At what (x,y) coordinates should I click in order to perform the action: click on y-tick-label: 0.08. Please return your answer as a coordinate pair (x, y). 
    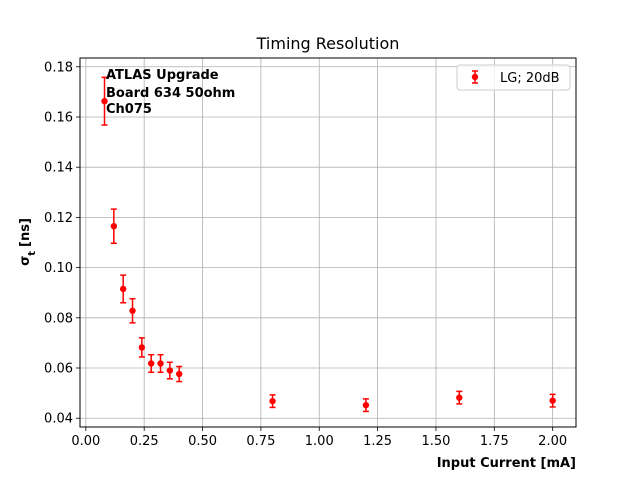
    Looking at the image, I should click on (58, 318).